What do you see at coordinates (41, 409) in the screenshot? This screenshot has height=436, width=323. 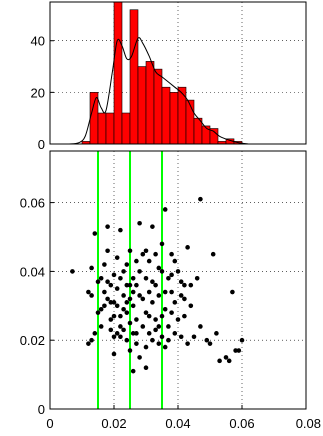 I see `scatter-y-tick-label: 0` at bounding box center [41, 409].